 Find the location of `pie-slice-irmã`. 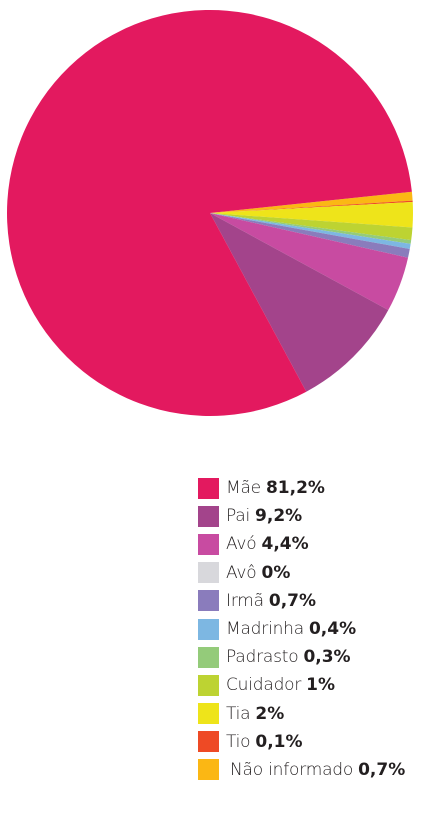

pie-slice-irmã is located at coordinates (310, 235).